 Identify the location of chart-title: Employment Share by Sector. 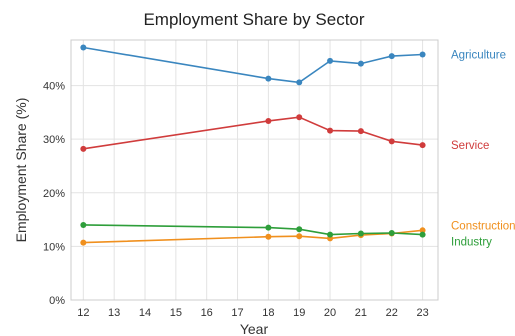
(253, 19).